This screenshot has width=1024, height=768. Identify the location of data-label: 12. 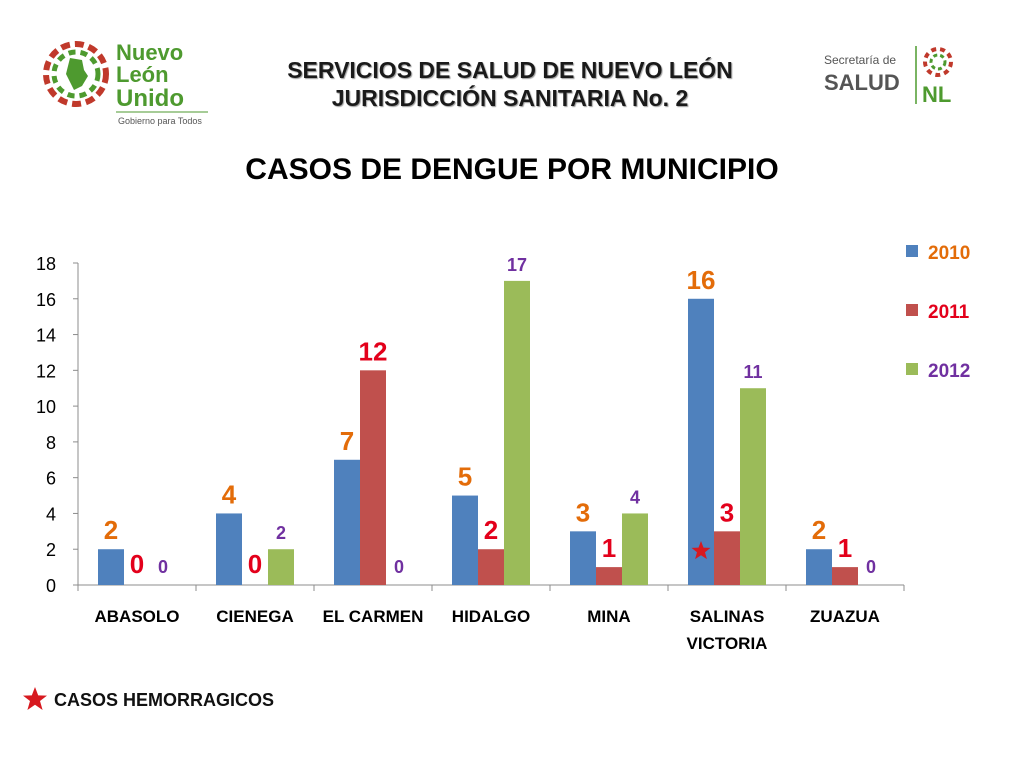
(373, 351).